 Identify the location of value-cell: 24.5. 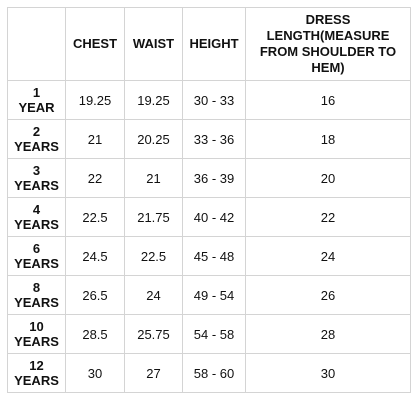
(95, 256).